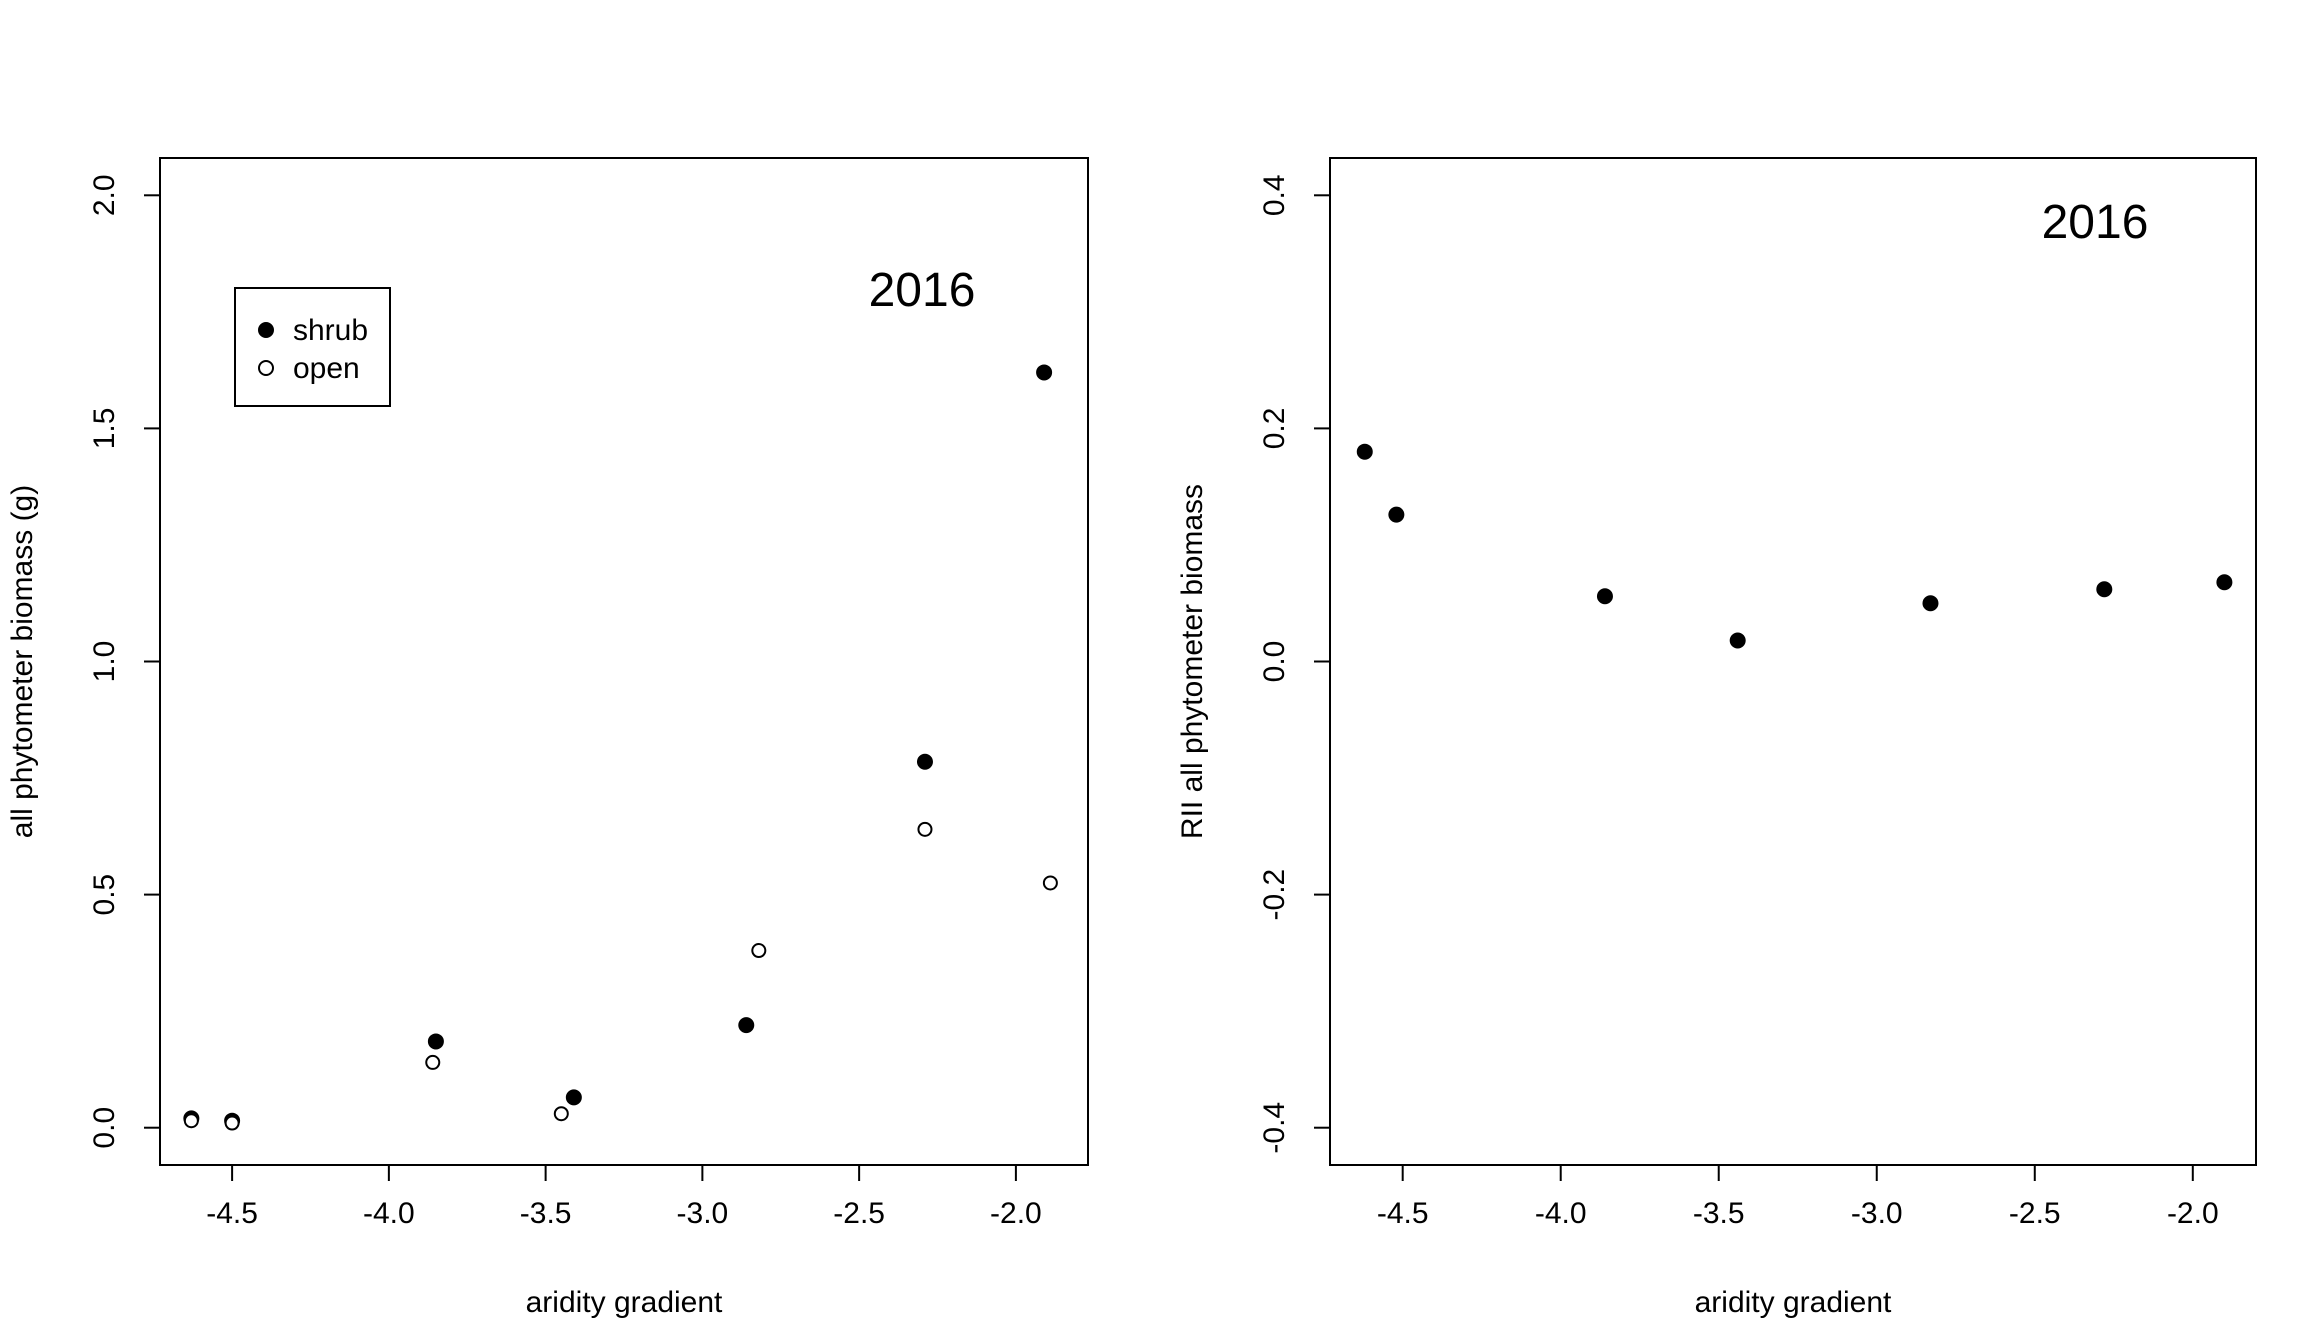 The image size is (2304, 1344). Describe the element at coordinates (1794, 546) in the screenshot. I see `data-points` at that location.